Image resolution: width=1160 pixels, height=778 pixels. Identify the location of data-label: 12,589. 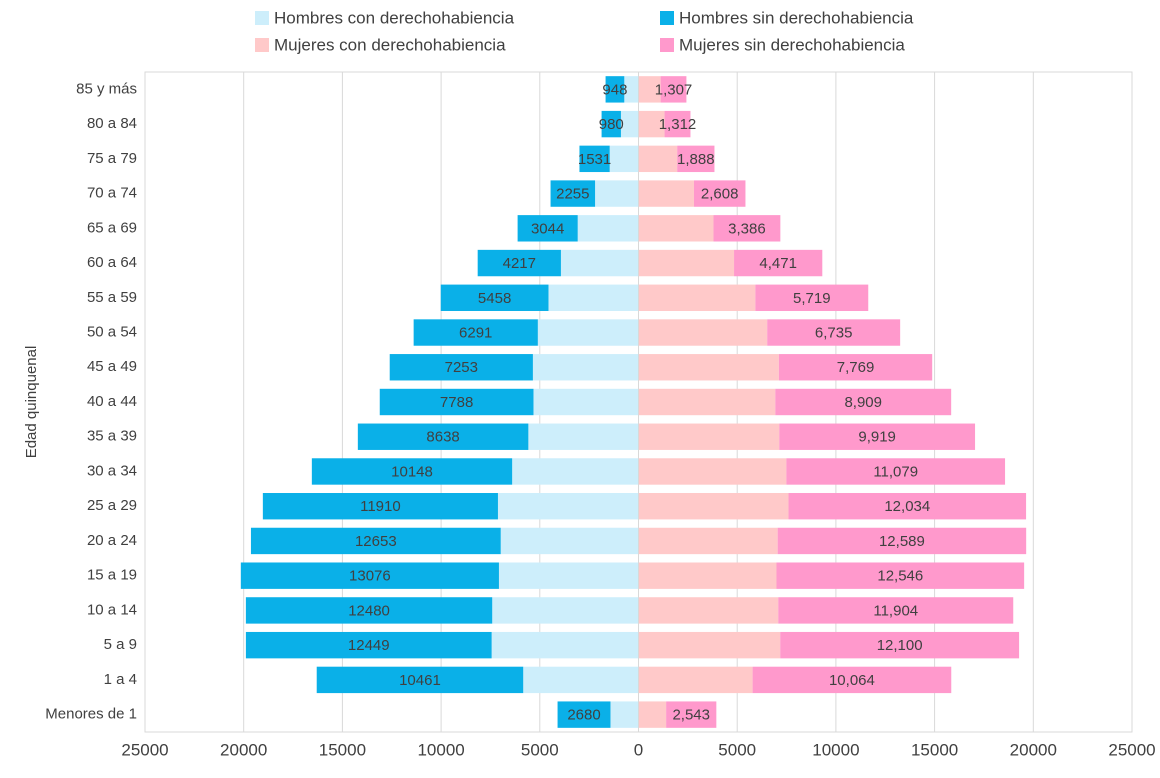
(902, 541).